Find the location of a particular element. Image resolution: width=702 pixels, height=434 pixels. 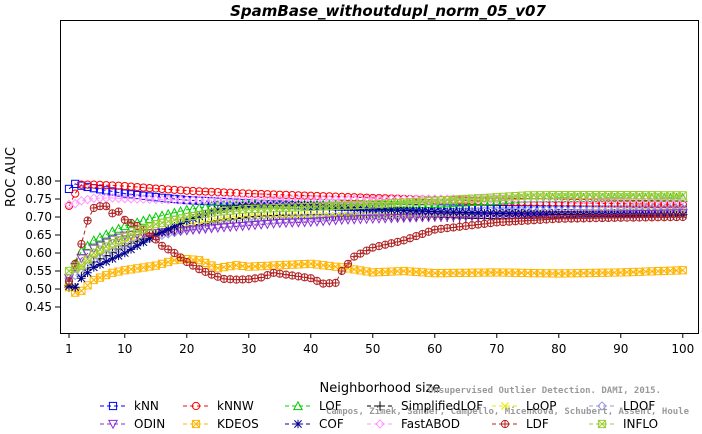

legend-label-inflo: INFLO is located at coordinates (640, 424).